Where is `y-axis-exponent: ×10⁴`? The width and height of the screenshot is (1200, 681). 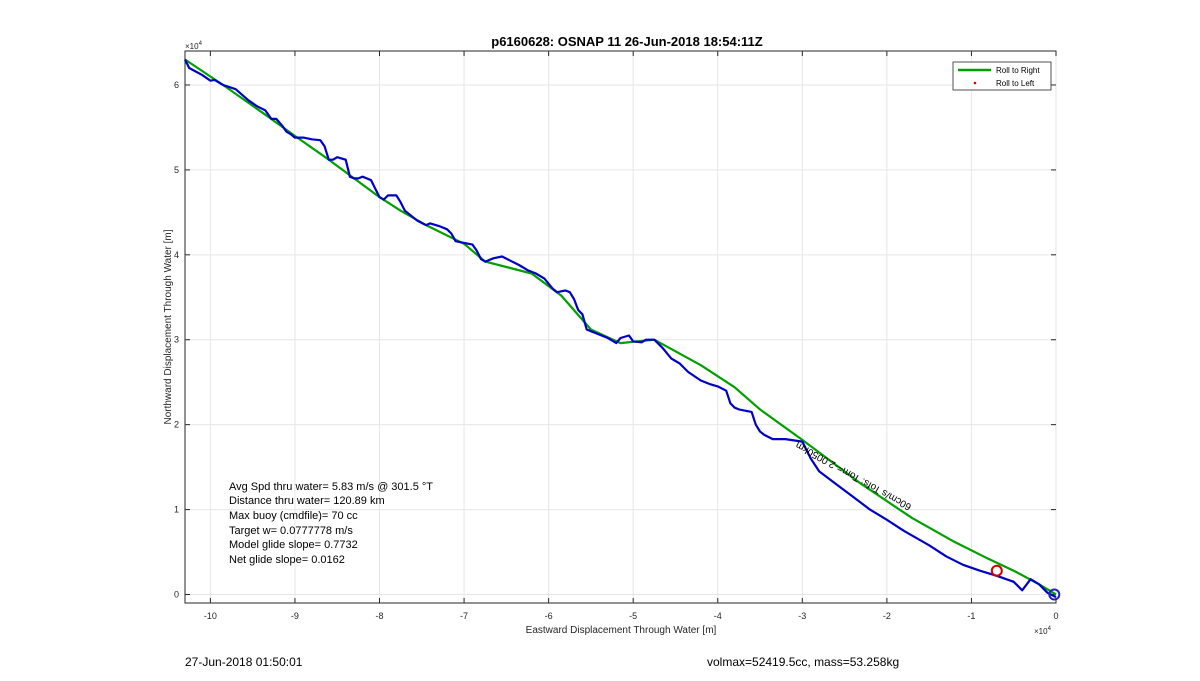
y-axis-exponent: ×10⁴ is located at coordinates (194, 46).